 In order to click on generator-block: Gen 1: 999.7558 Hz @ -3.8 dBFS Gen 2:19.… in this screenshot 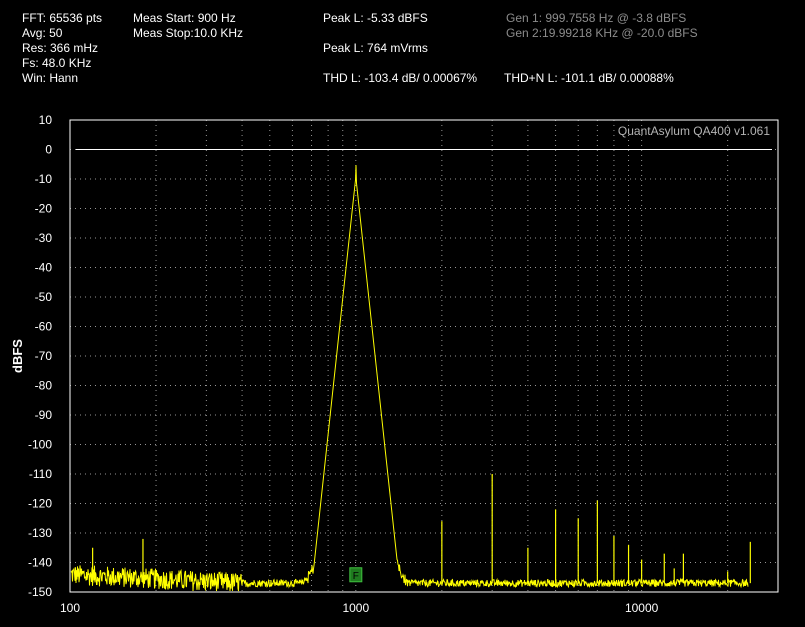, I will do `click(602, 26)`.